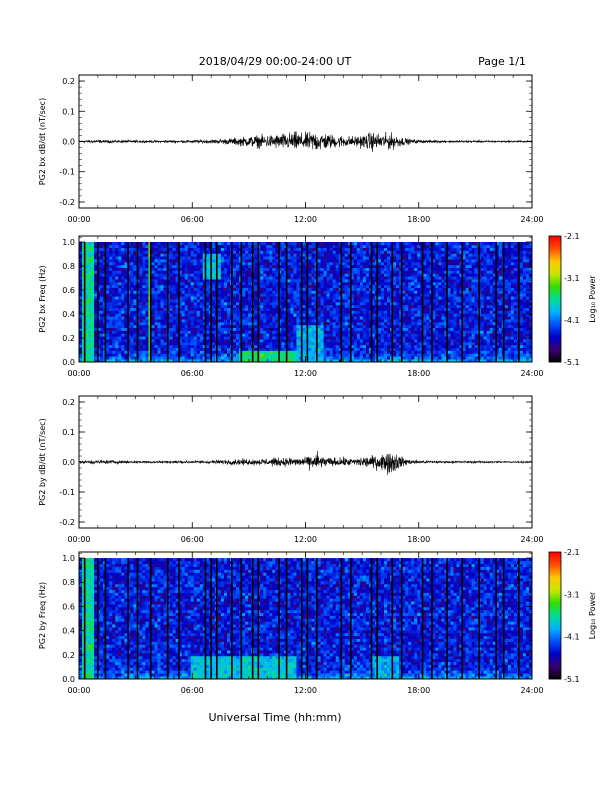 This screenshot has height=792, width=612. I want to click on y-tick-label: -0.2, so click(67, 202).